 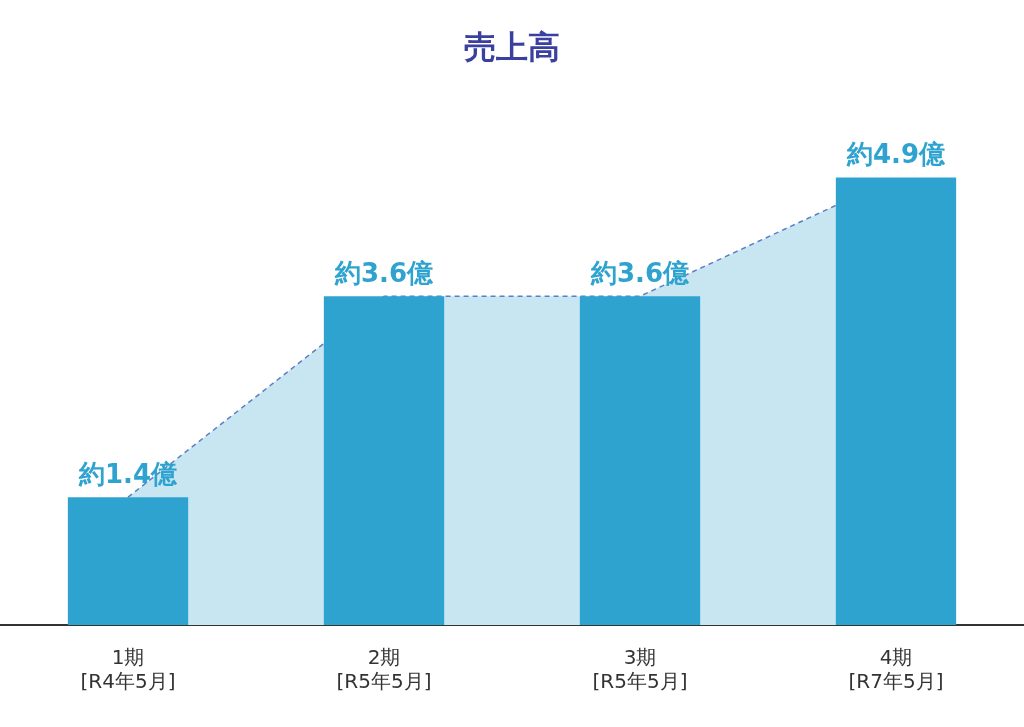 I want to click on chart-title: 売上高, so click(x=512, y=46).